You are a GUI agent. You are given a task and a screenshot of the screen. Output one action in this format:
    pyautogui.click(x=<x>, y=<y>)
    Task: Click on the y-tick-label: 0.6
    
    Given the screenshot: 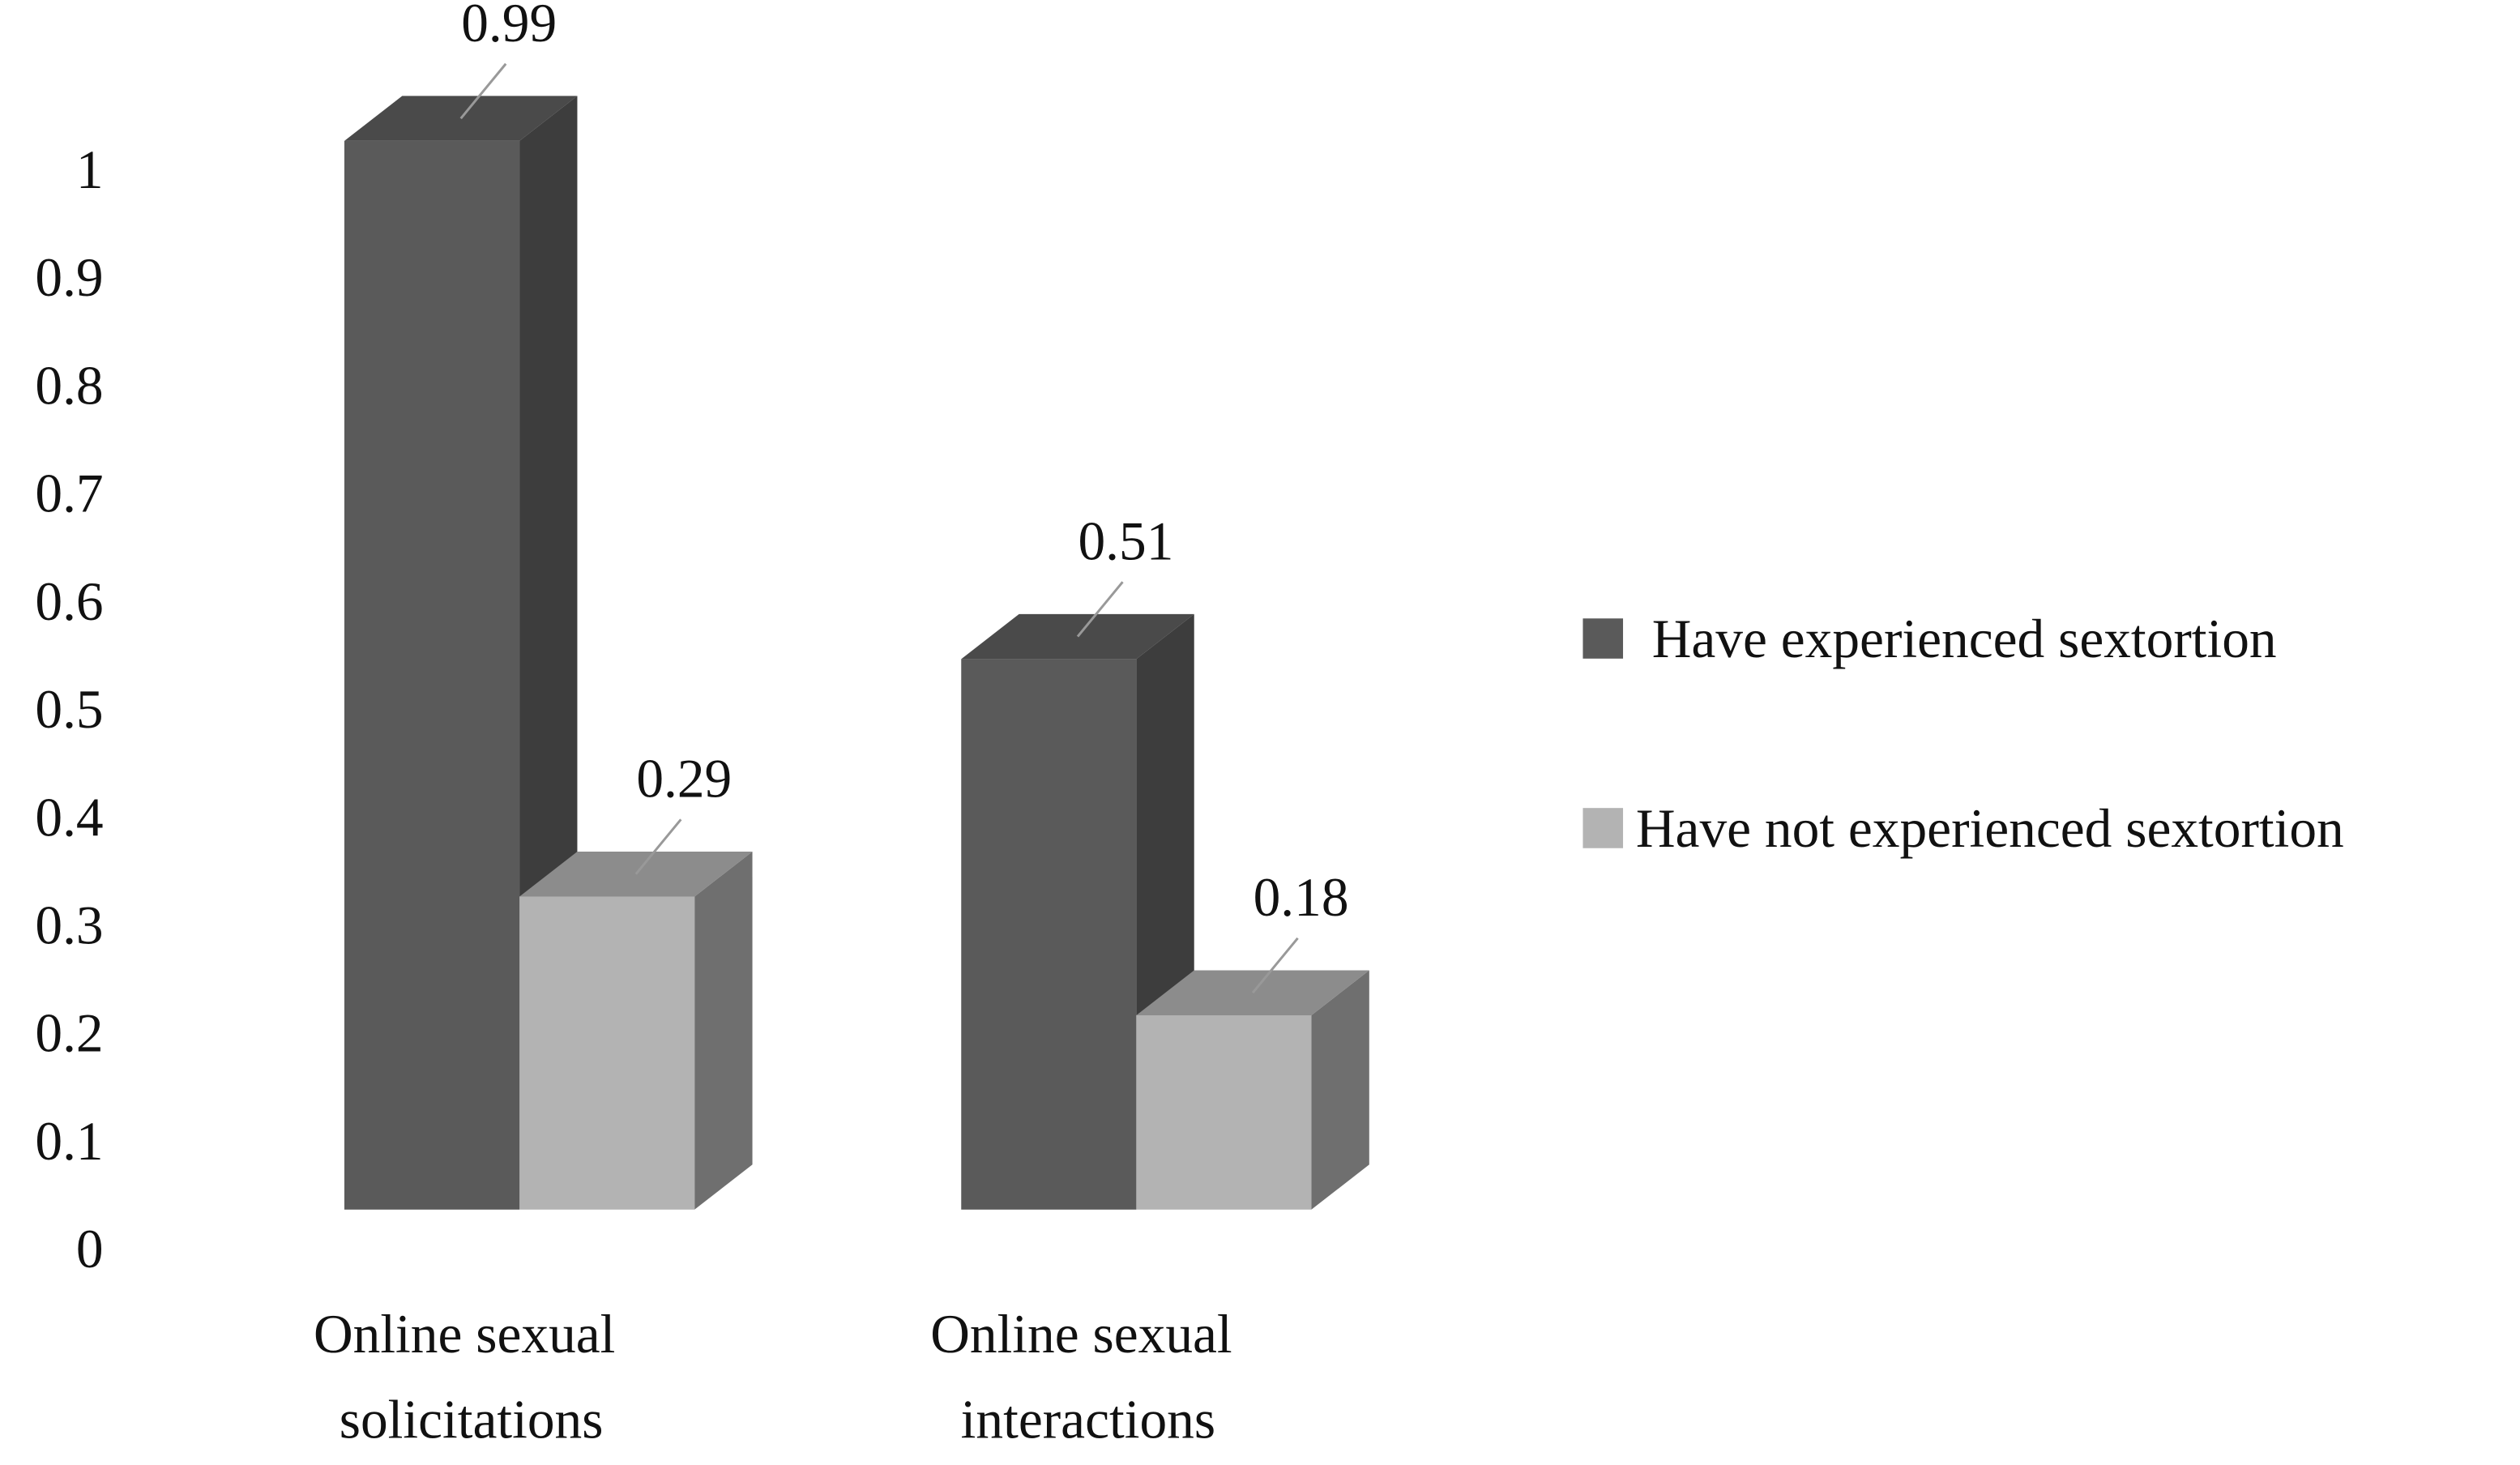 What is the action you would take?
    pyautogui.click(x=69, y=601)
    